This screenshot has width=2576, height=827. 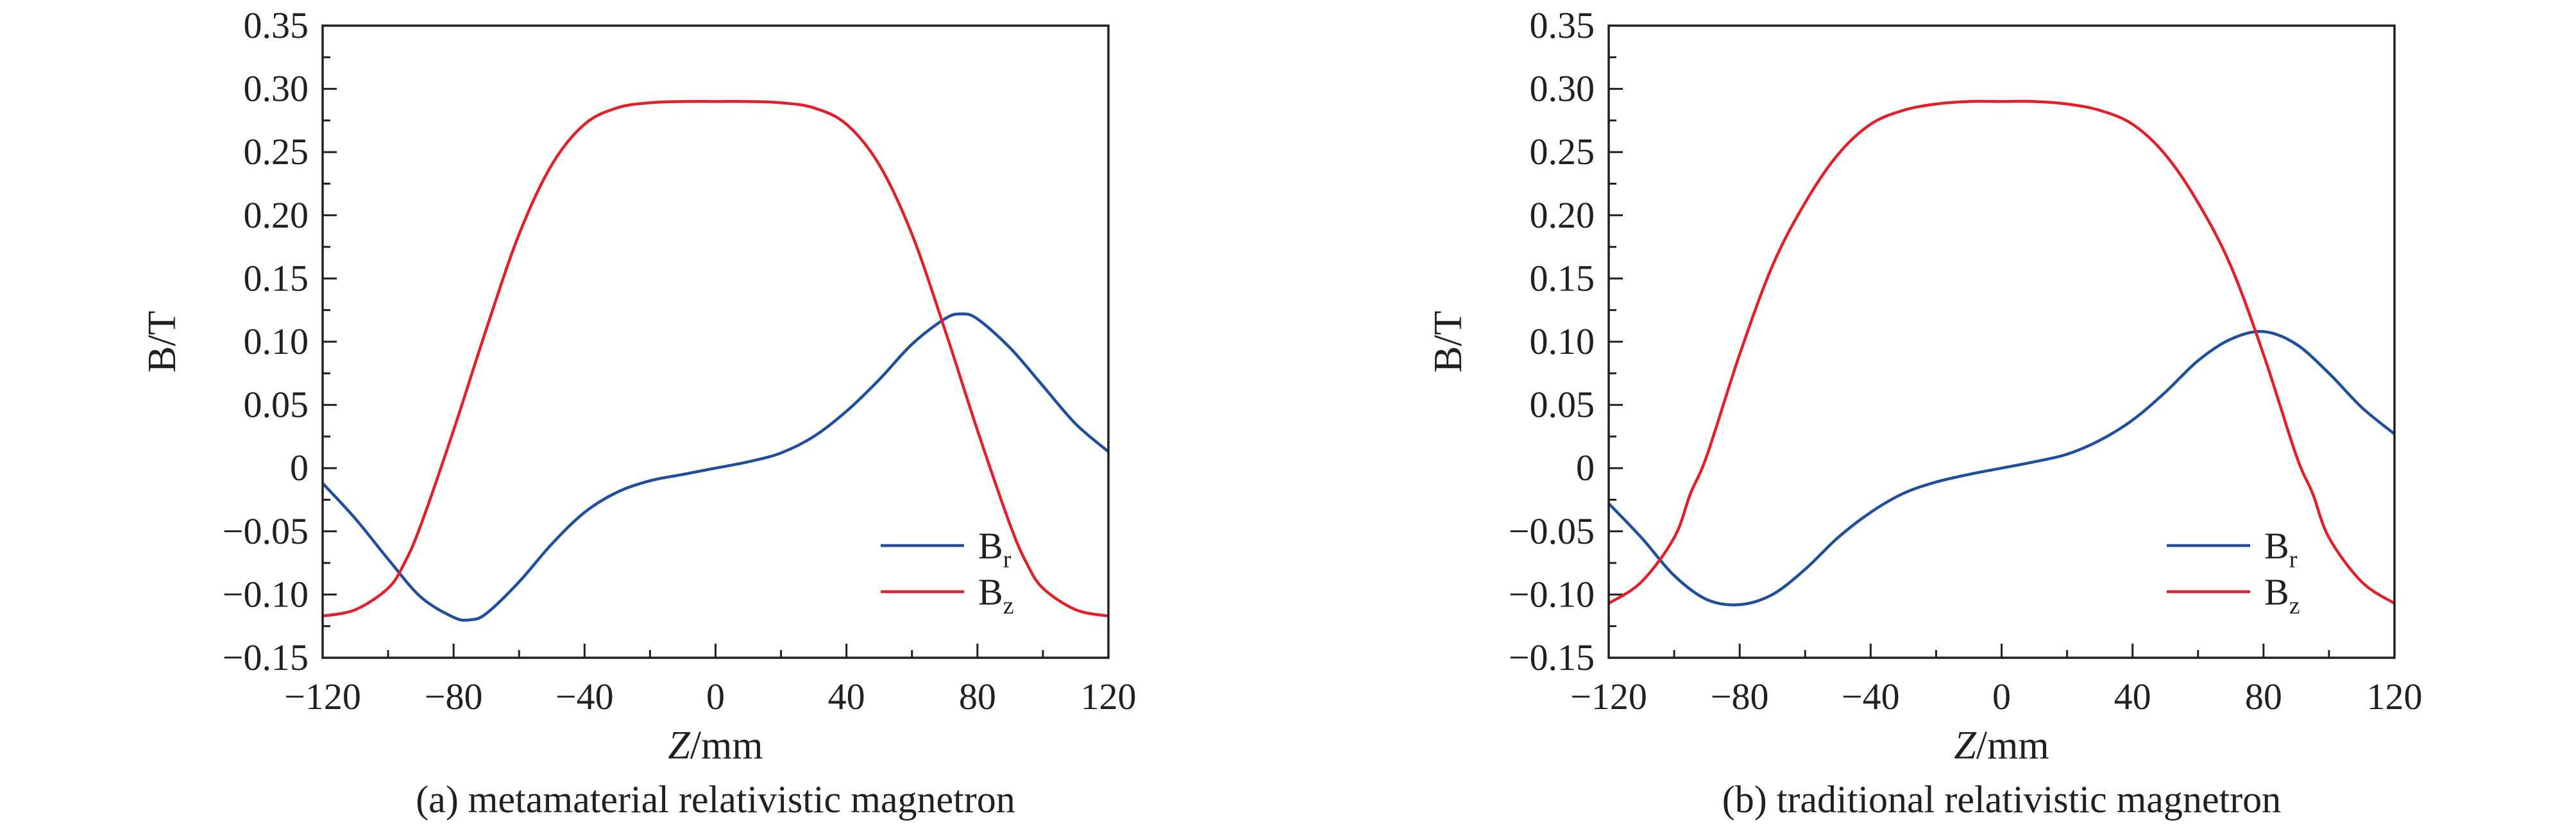 I want to click on chart-caption: (b) traditional relativistic magnetron, so click(x=2001, y=799).